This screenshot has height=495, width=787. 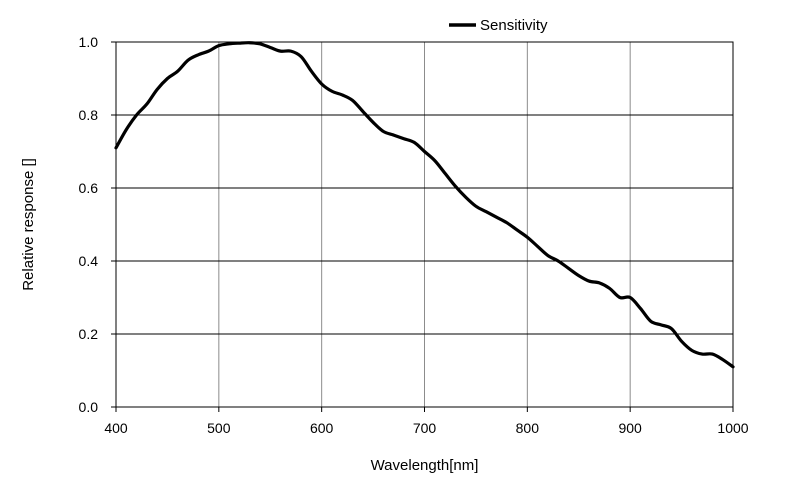 What do you see at coordinates (89, 334) in the screenshot?
I see `y-tick-label: 0.2` at bounding box center [89, 334].